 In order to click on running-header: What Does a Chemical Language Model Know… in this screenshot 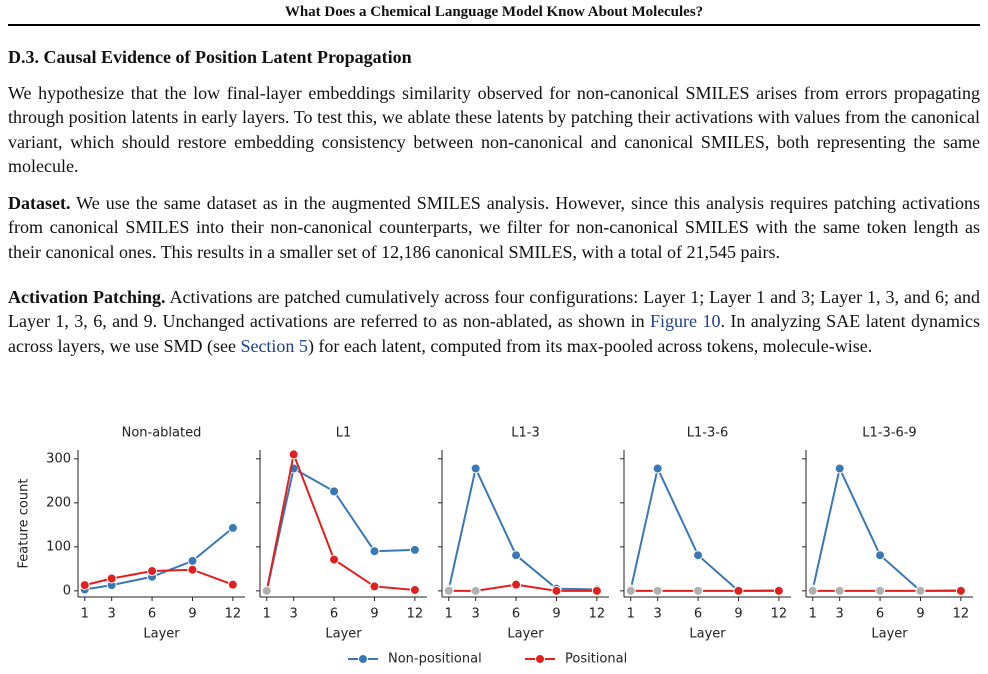, I will do `click(494, 12)`.